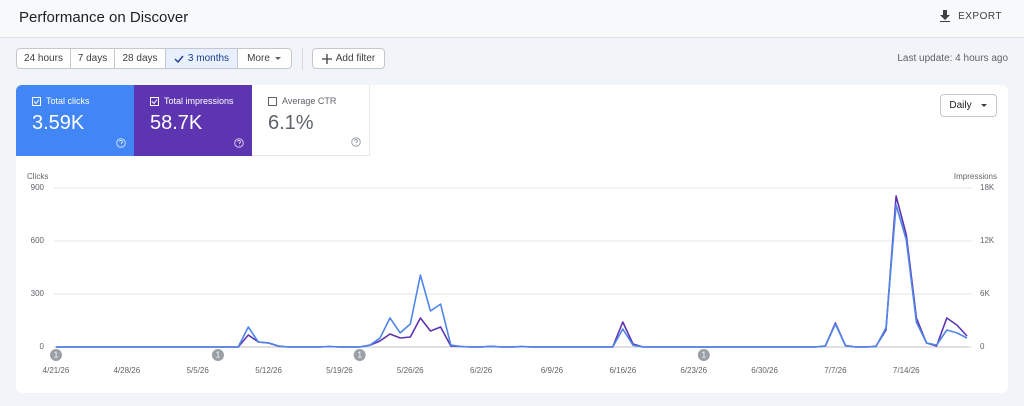 The width and height of the screenshot is (1024, 406). I want to click on granularity-dropdown: Daily, so click(968, 105).